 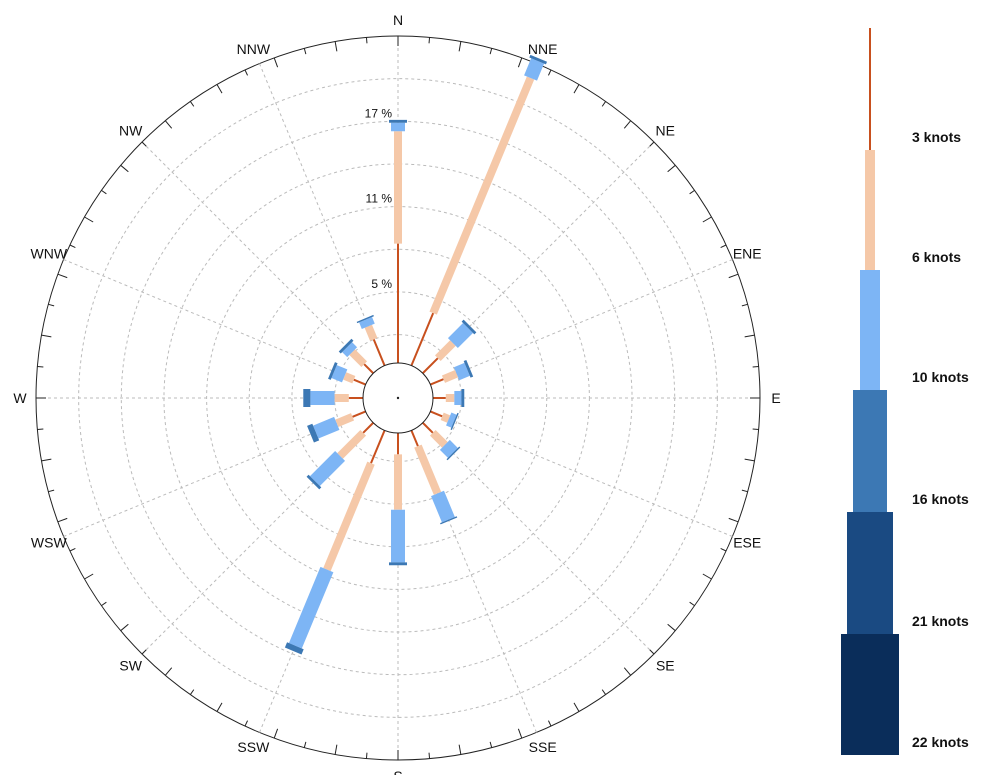 What do you see at coordinates (940, 499) in the screenshot?
I see `legend-label-4: 16 knots` at bounding box center [940, 499].